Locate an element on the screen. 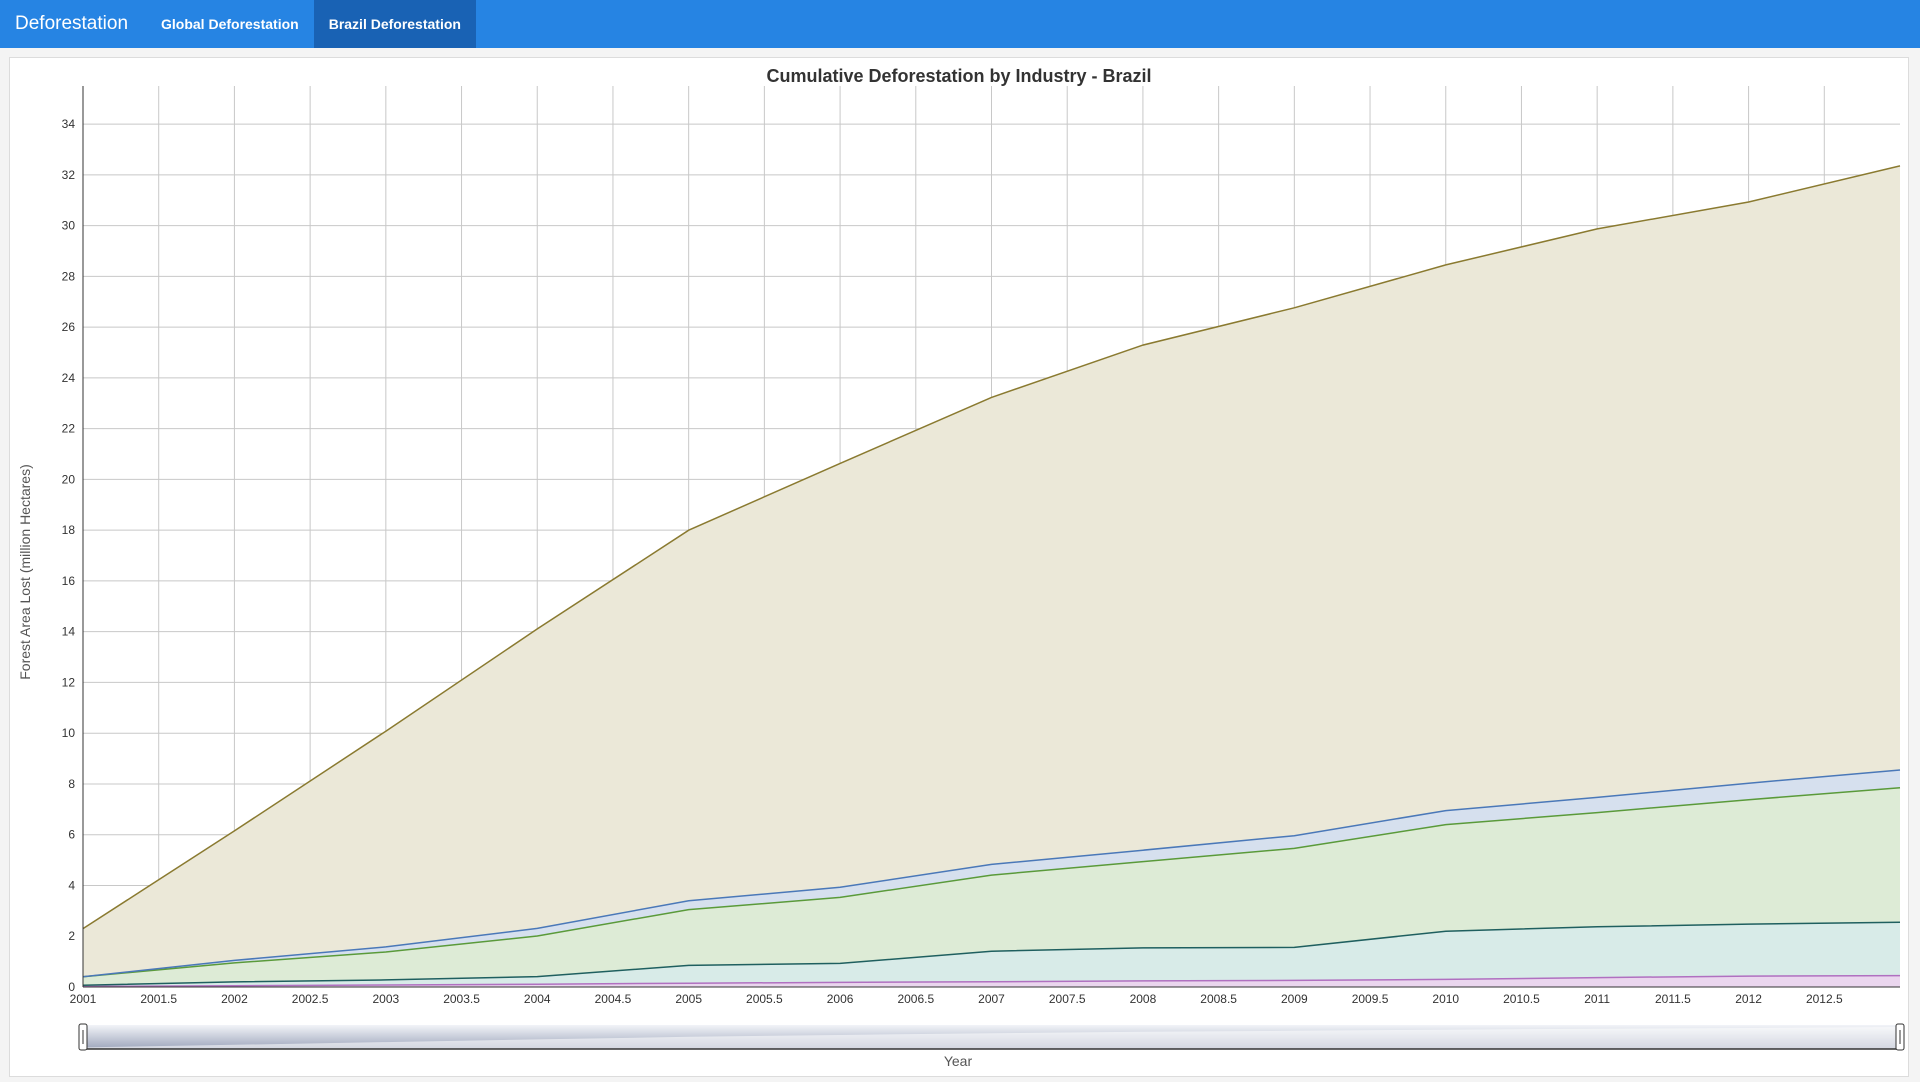 The image size is (1920, 1082). x-tick-label: 2009.5 is located at coordinates (1370, 999).